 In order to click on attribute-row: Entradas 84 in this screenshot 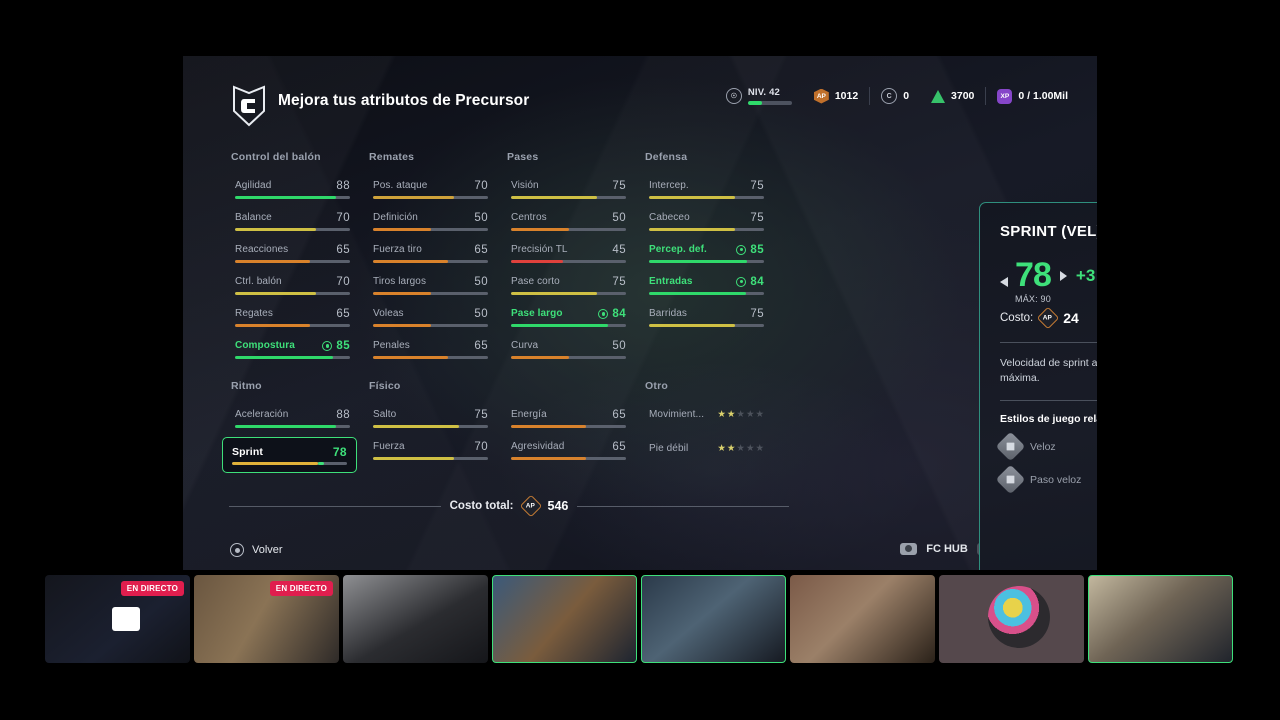, I will do `click(706, 283)`.